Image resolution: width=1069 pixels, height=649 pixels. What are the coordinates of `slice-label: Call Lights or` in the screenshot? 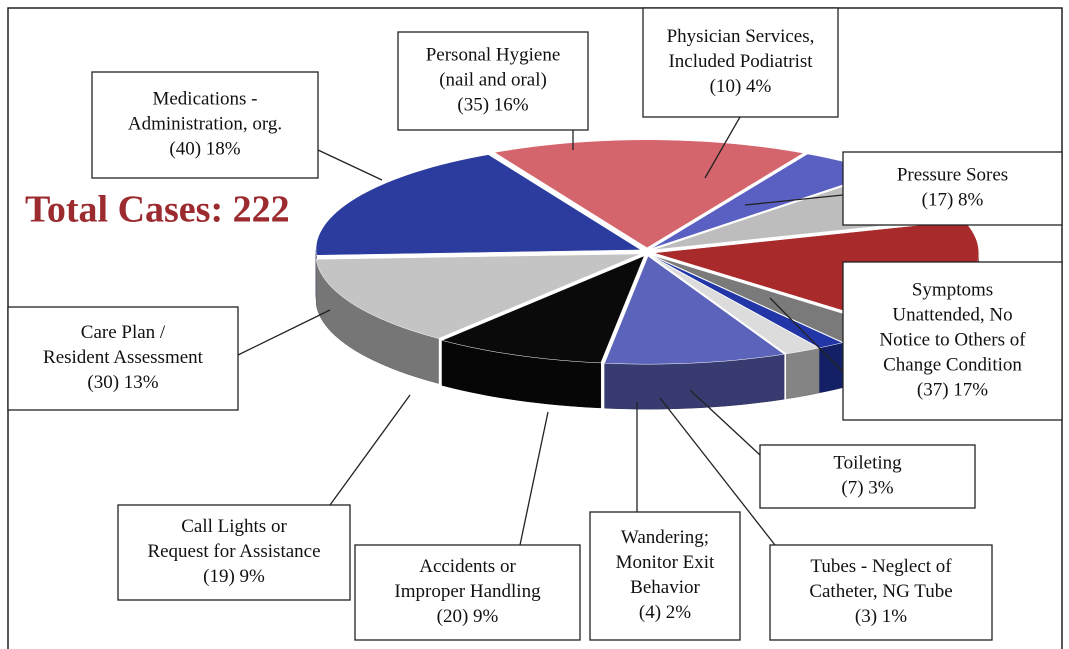 It's located at (234, 526).